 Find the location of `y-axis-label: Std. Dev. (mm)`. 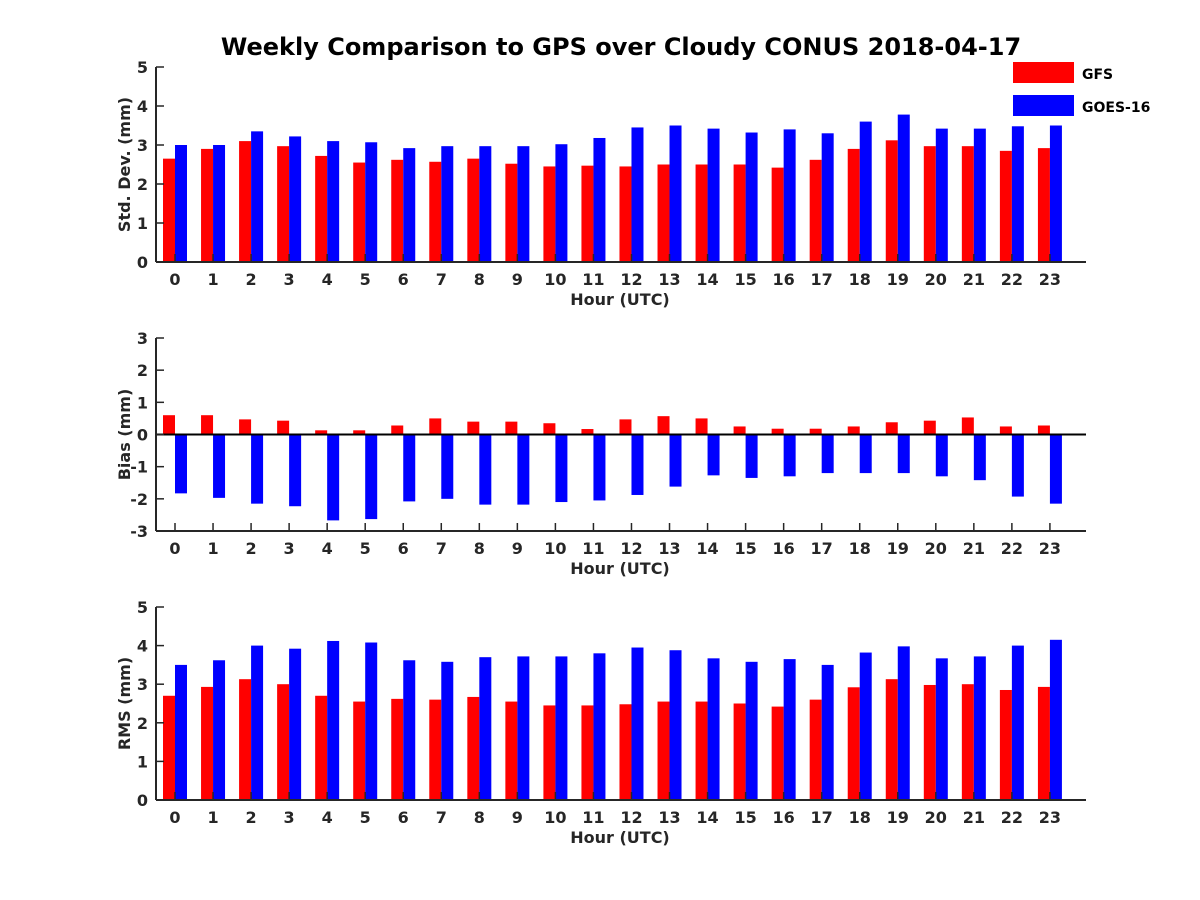

y-axis-label: Std. Dev. (mm) is located at coordinates (124, 164).